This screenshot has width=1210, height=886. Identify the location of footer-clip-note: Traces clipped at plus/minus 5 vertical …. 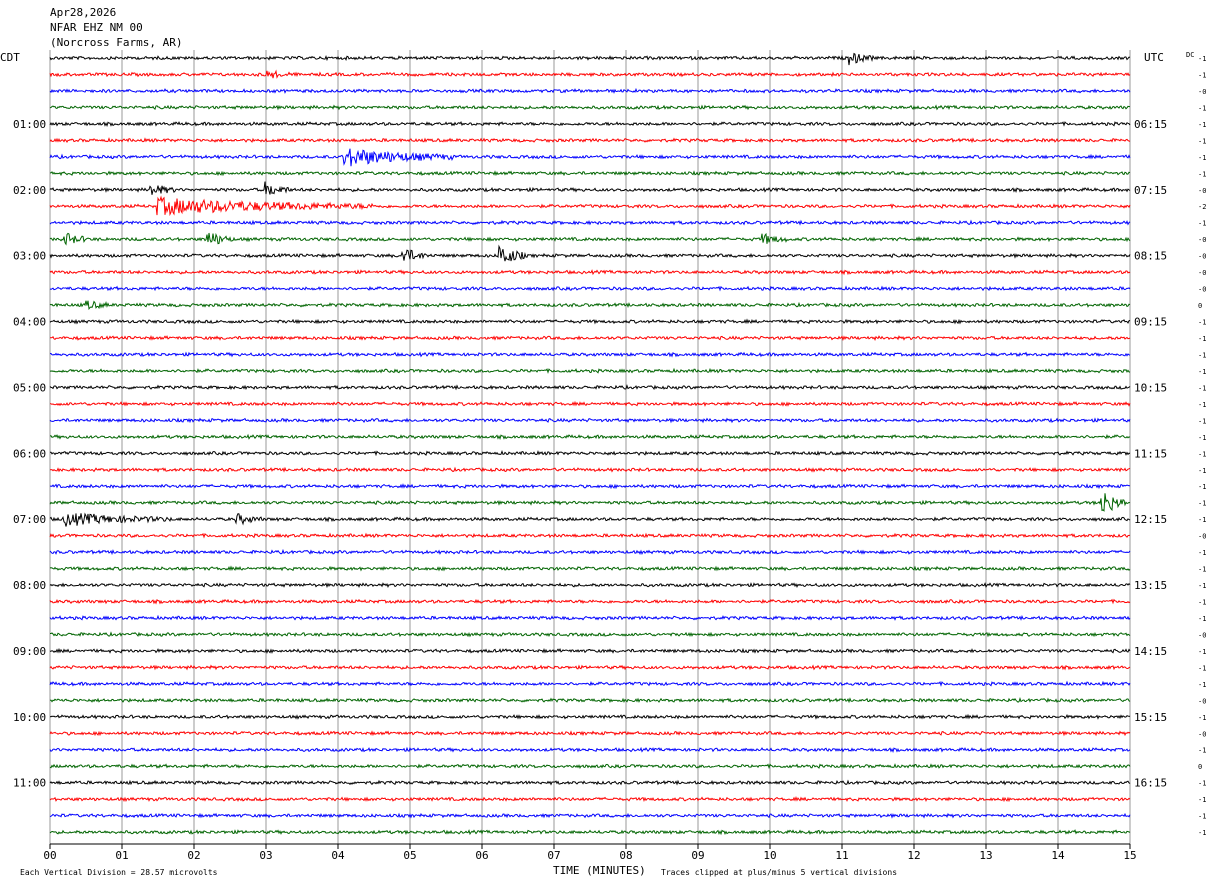
(779, 872).